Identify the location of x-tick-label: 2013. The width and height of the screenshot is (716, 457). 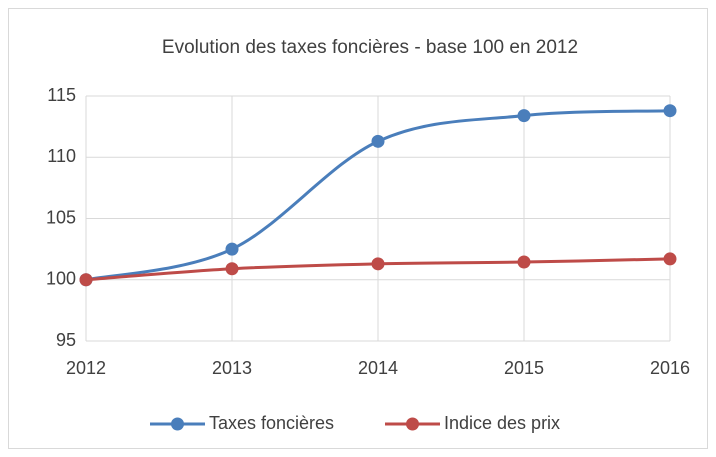
(232, 368).